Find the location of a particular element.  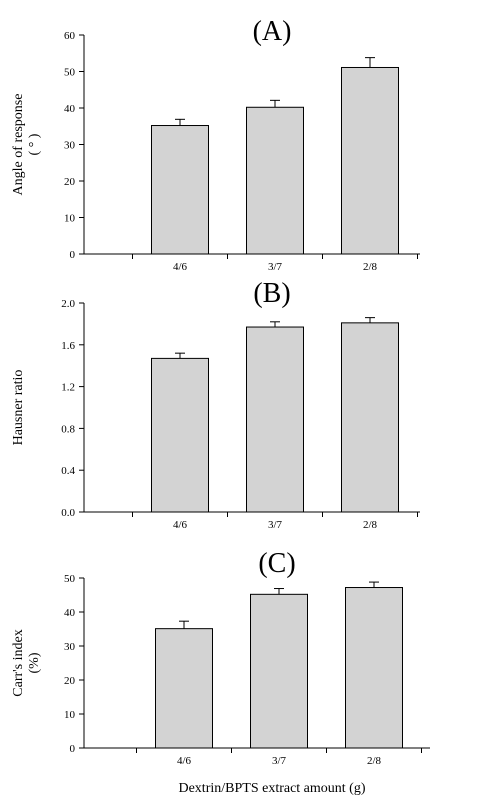

y-tick-label: 0.0 is located at coordinates (68, 513).